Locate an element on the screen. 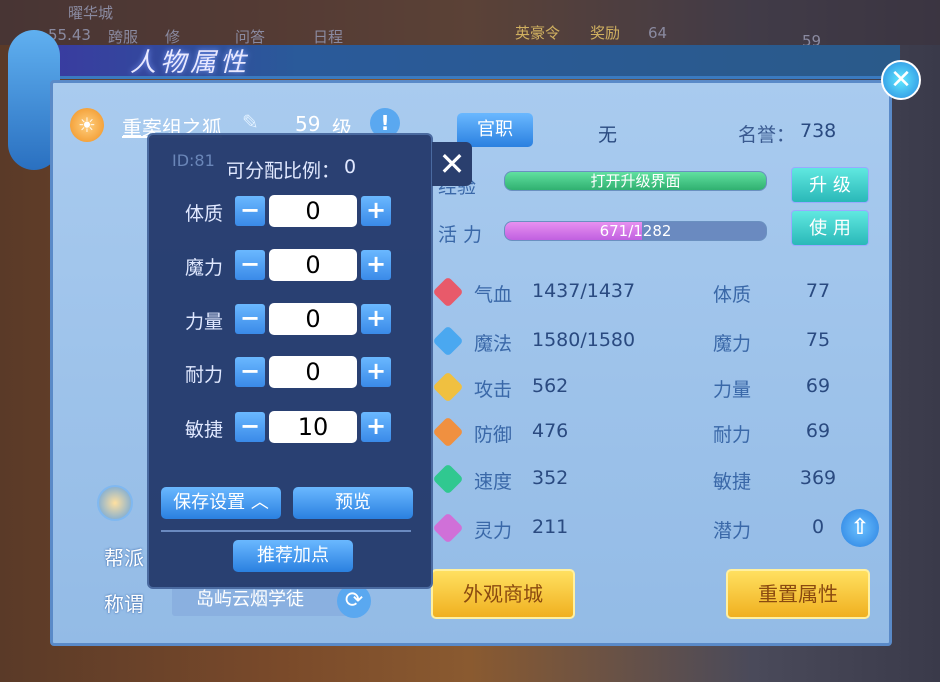 Image resolution: width=940 pixels, height=682 pixels. bg-coord: 55.43 is located at coordinates (69, 35).